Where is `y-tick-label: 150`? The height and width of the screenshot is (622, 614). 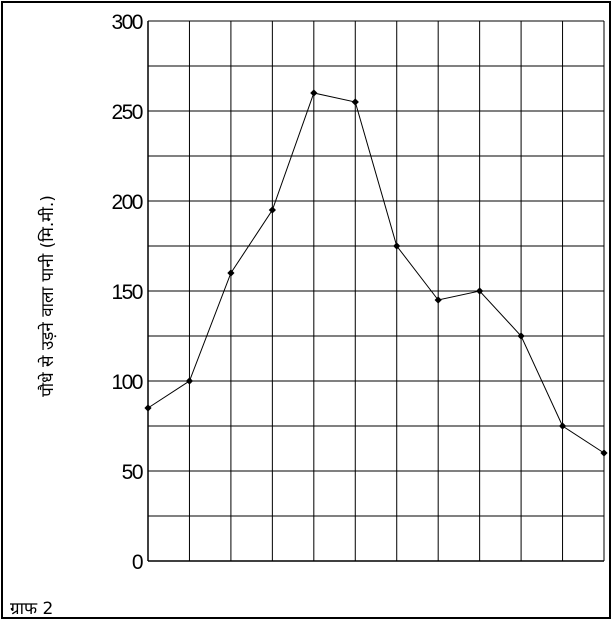
y-tick-label: 150 is located at coordinates (126, 292).